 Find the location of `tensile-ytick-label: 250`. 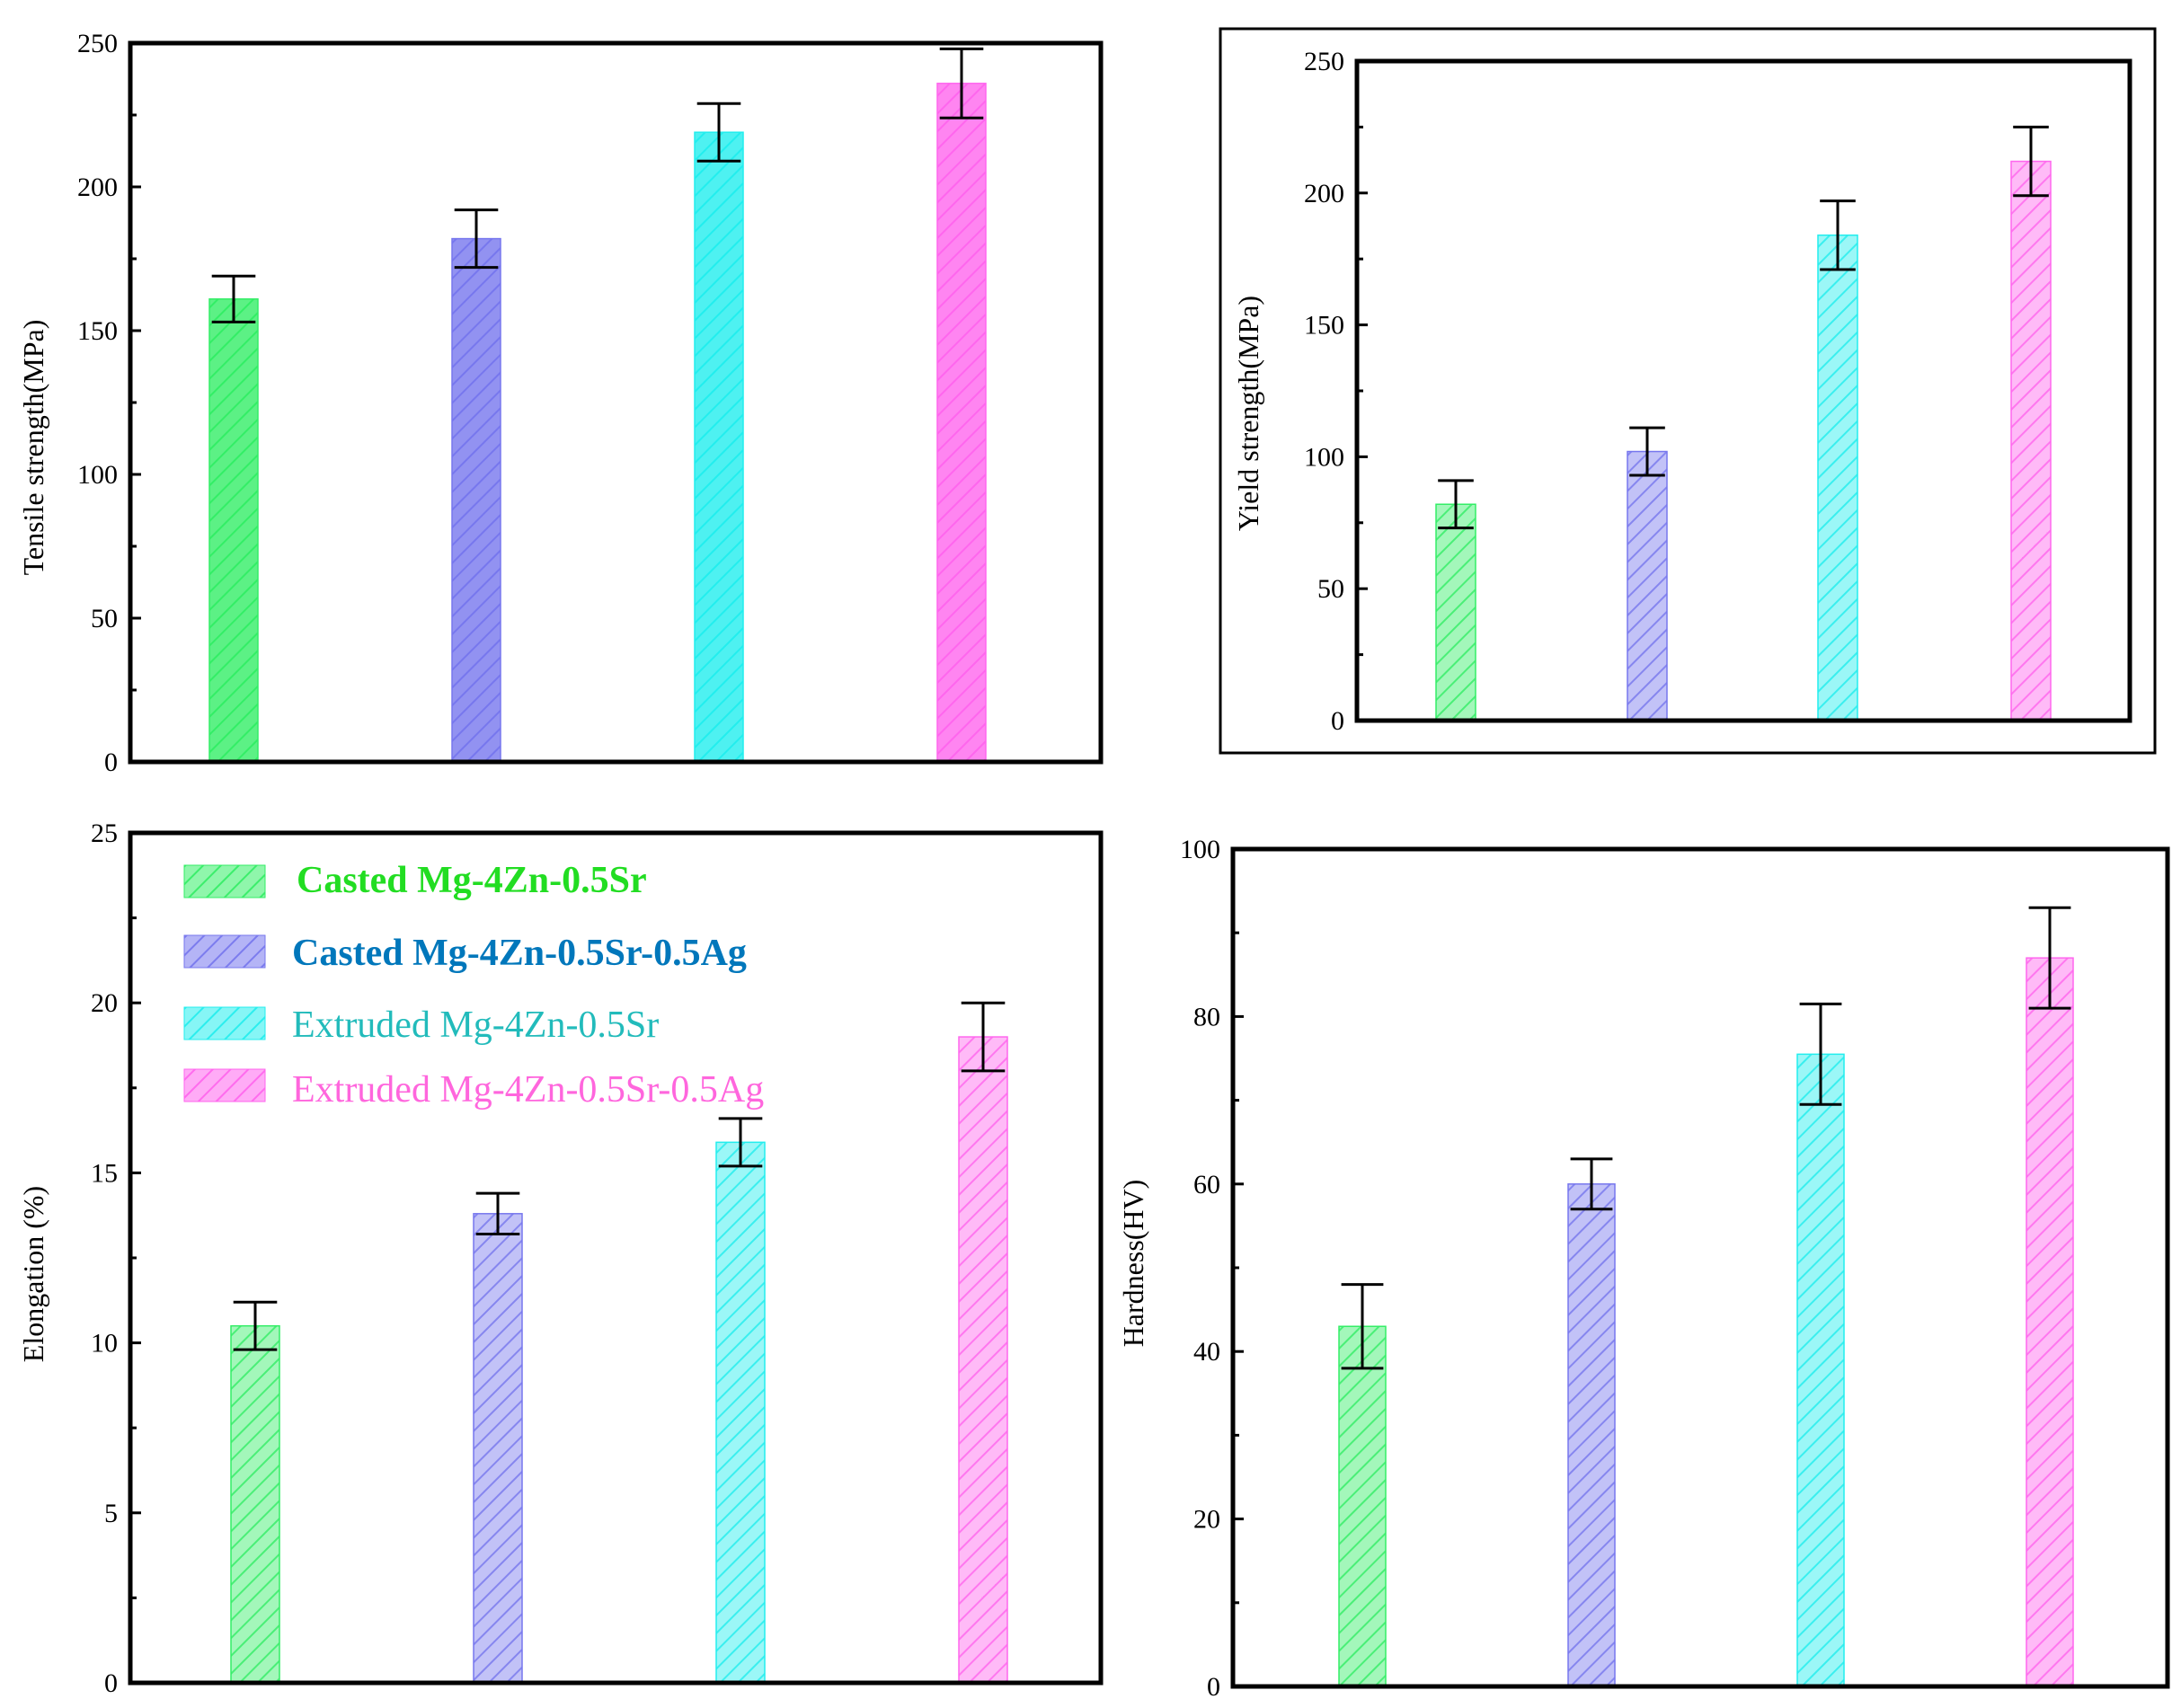

tensile-ytick-label: 250 is located at coordinates (97, 43).